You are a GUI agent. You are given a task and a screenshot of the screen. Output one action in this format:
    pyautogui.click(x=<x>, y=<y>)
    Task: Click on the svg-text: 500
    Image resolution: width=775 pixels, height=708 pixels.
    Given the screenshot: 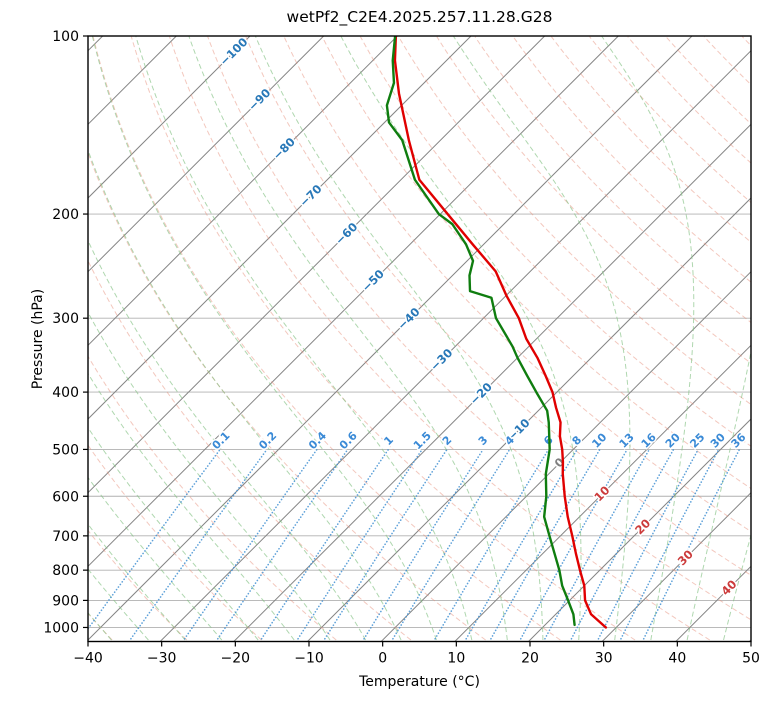 What is the action you would take?
    pyautogui.click(x=65, y=450)
    